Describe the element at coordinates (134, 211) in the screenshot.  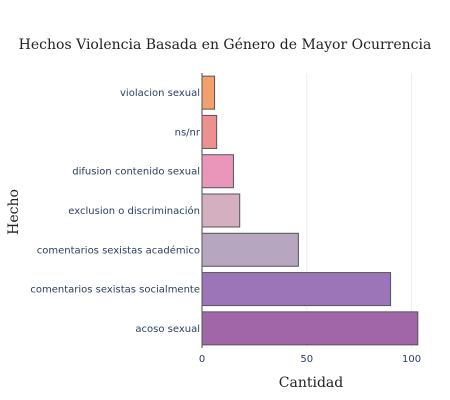
I see `y-tick-label: exclusion o discriminación` at that location.